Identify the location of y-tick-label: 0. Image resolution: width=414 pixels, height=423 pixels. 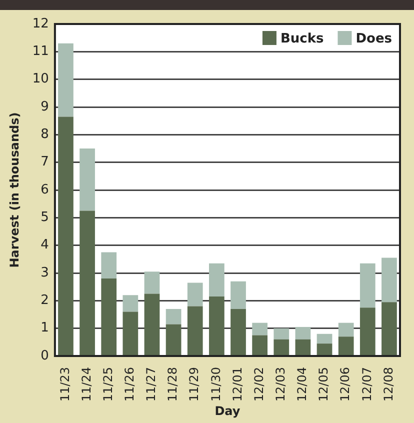
(44, 356).